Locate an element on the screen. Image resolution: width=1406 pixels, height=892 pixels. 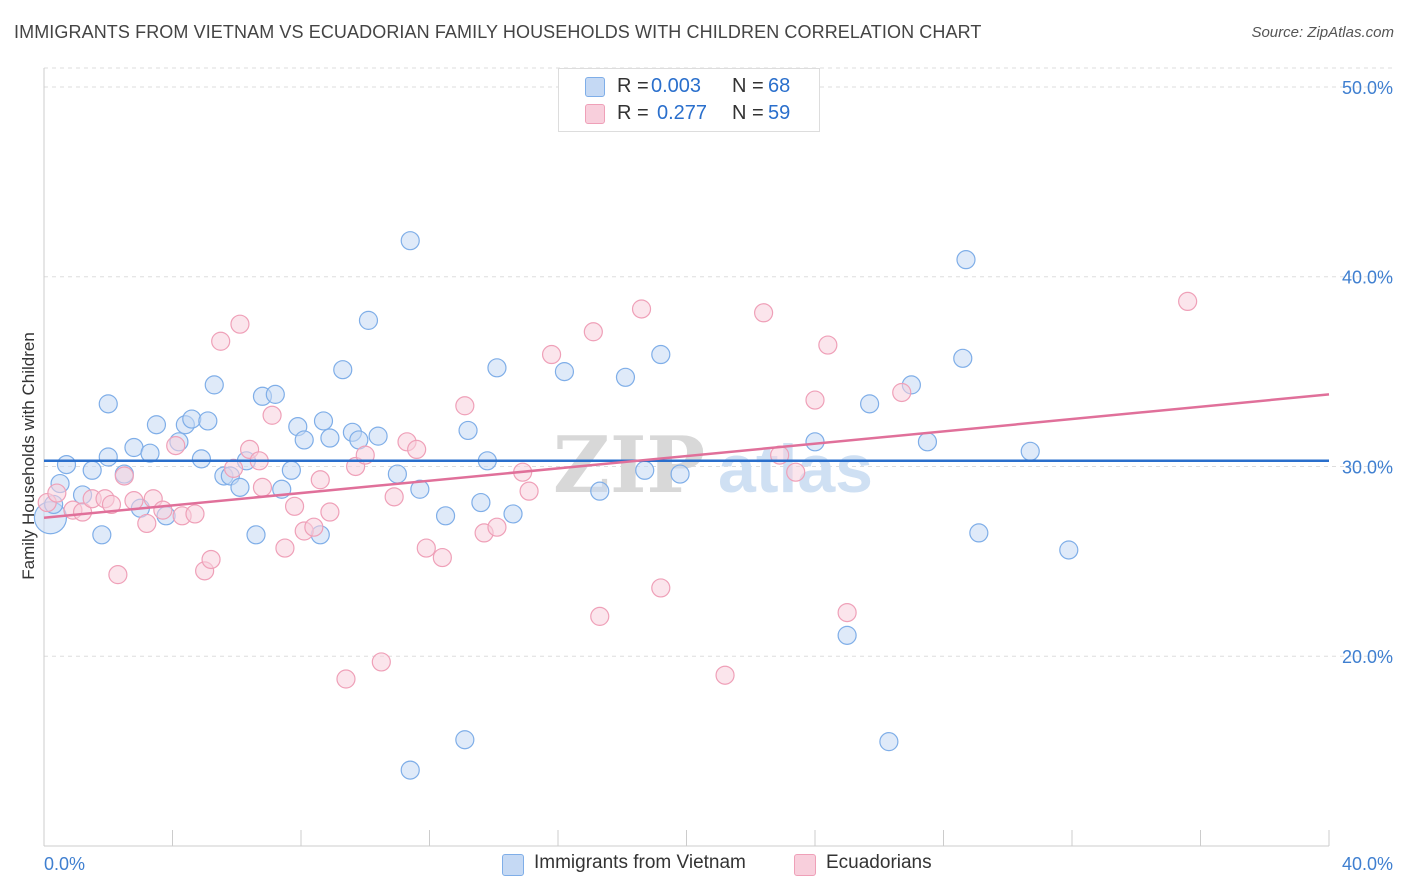
y-tick-label: 30.0% is located at coordinates (1367, 467).